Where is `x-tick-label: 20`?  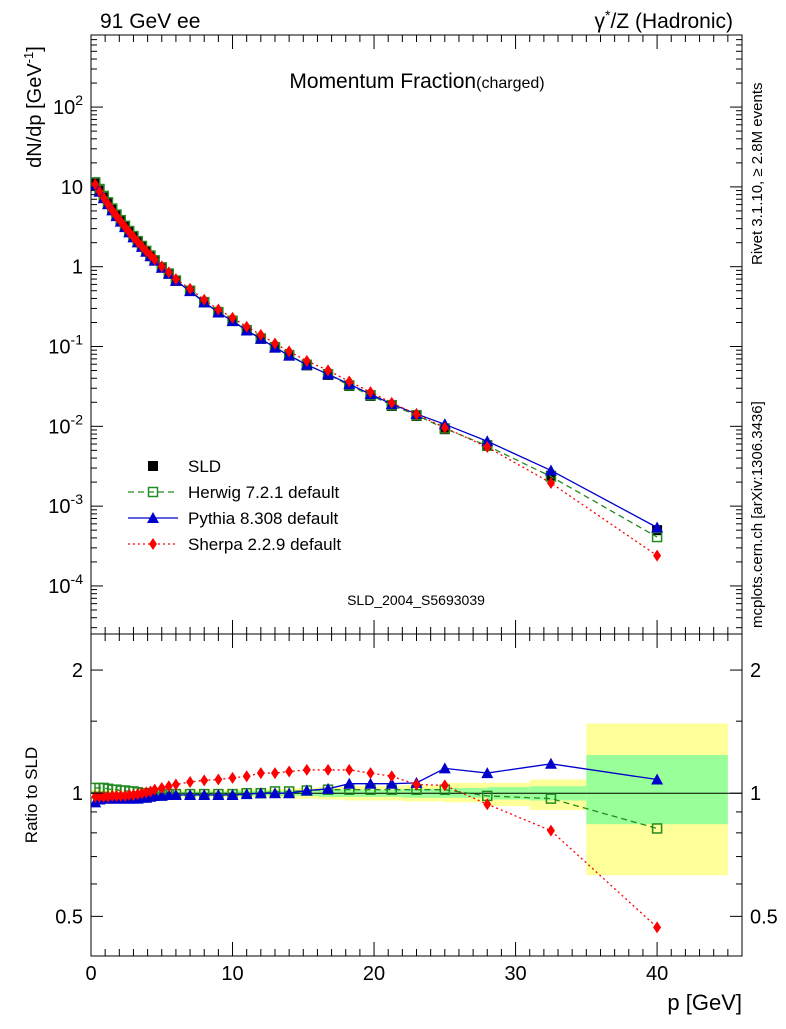
x-tick-label: 20 is located at coordinates (374, 974).